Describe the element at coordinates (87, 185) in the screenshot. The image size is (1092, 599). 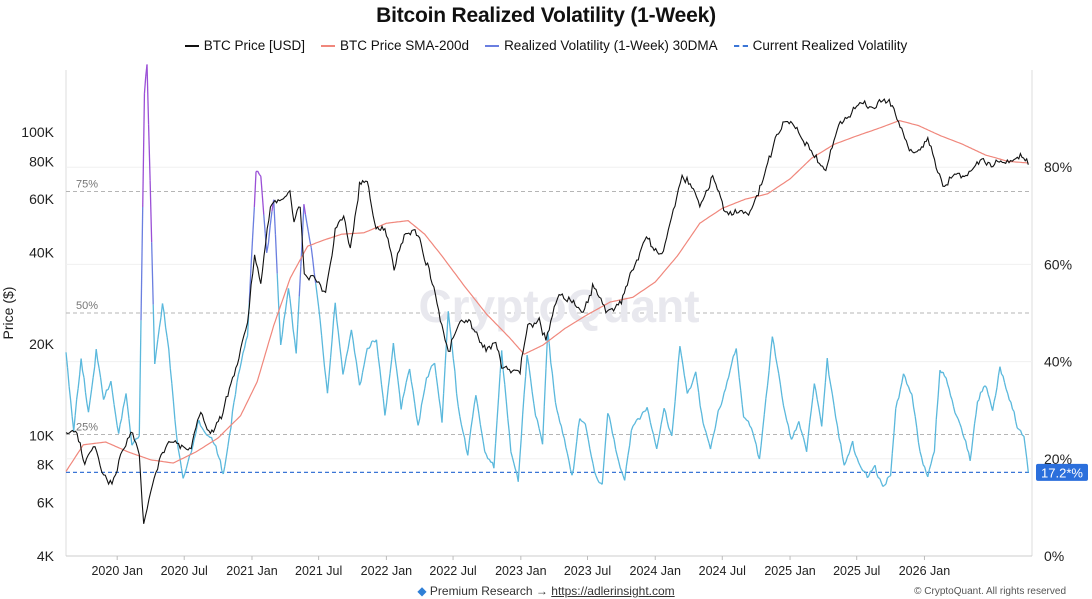
I see `reference-label-75: 75%` at that location.